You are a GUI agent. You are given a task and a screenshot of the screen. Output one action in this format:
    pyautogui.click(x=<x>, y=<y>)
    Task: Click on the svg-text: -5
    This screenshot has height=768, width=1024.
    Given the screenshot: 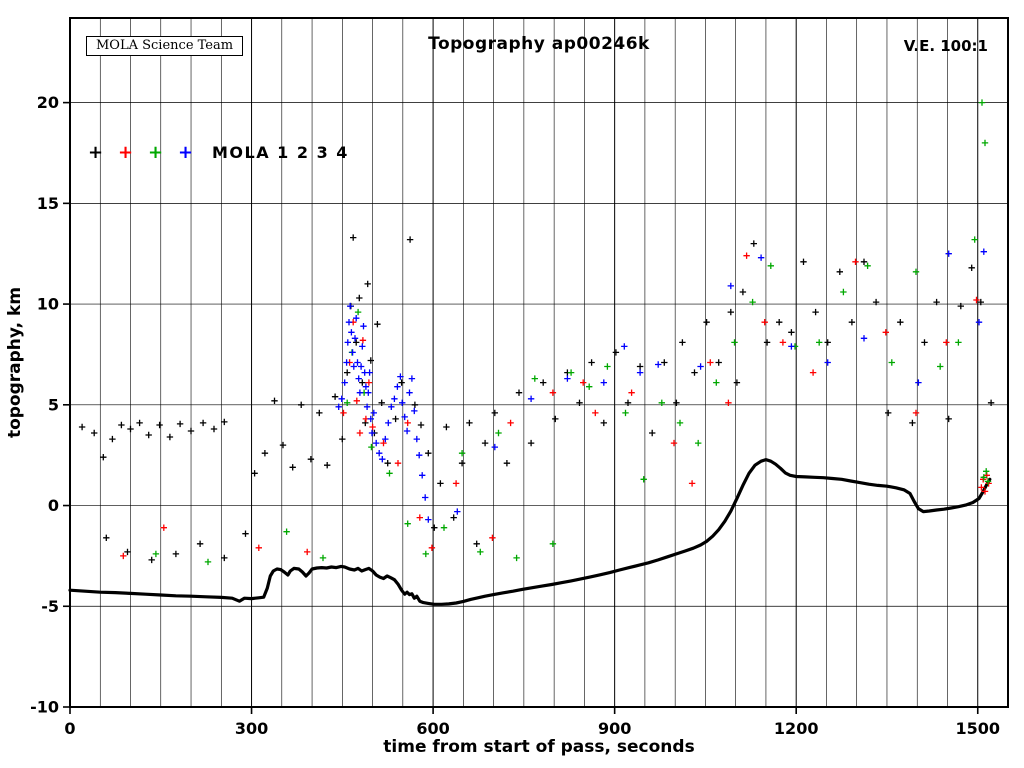 What is the action you would take?
    pyautogui.click(x=50, y=606)
    